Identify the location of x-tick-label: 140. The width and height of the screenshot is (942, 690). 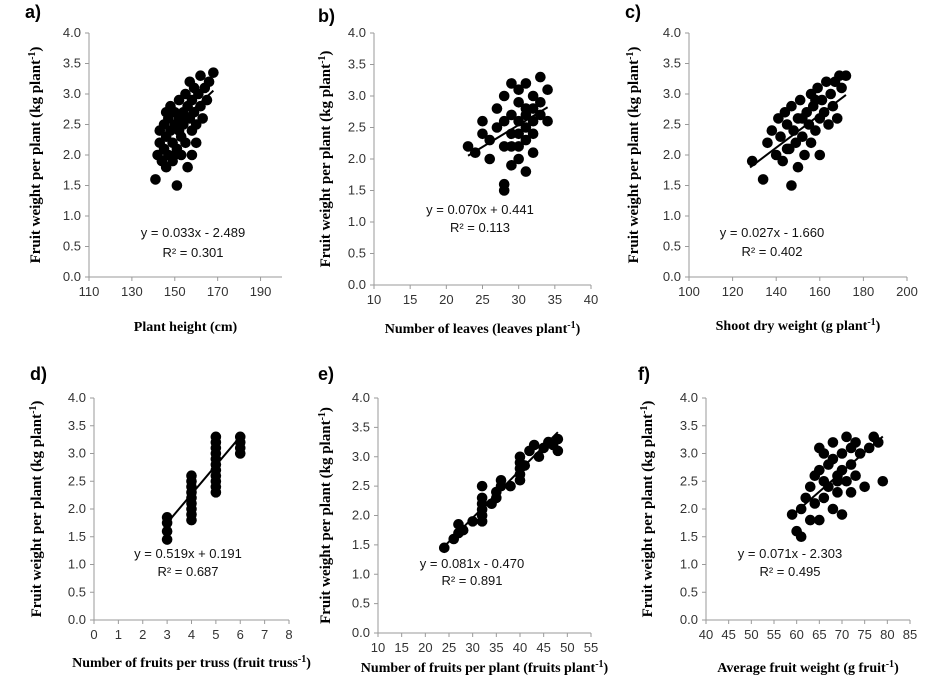
(776, 291).